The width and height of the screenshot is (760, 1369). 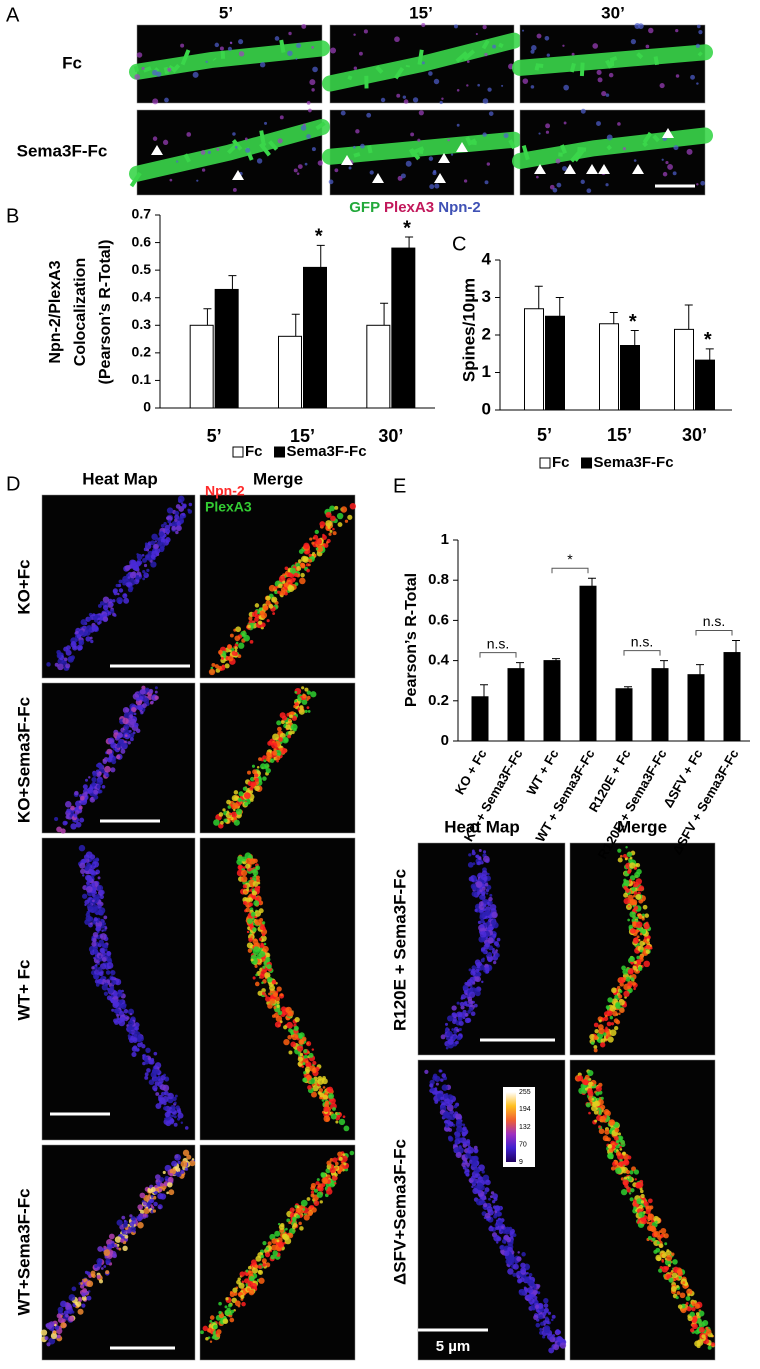 I want to click on row-label: WT+Sema3F-Fc, so click(x=23, y=1251).